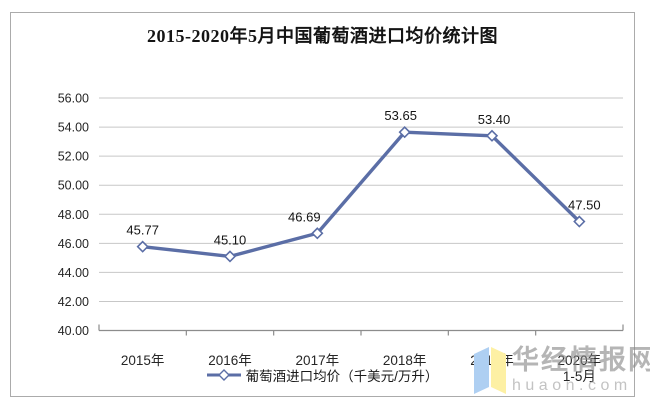 The image size is (650, 410). I want to click on x-axis-category-label: 2017年, so click(318, 360).